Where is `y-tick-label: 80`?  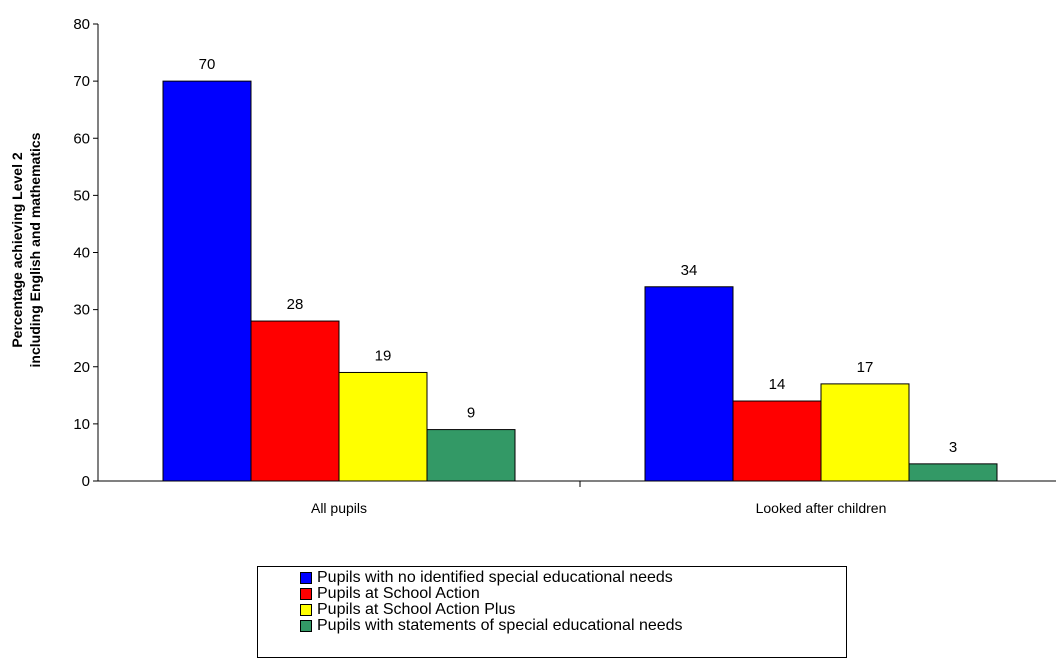 y-tick-label: 80 is located at coordinates (81, 24).